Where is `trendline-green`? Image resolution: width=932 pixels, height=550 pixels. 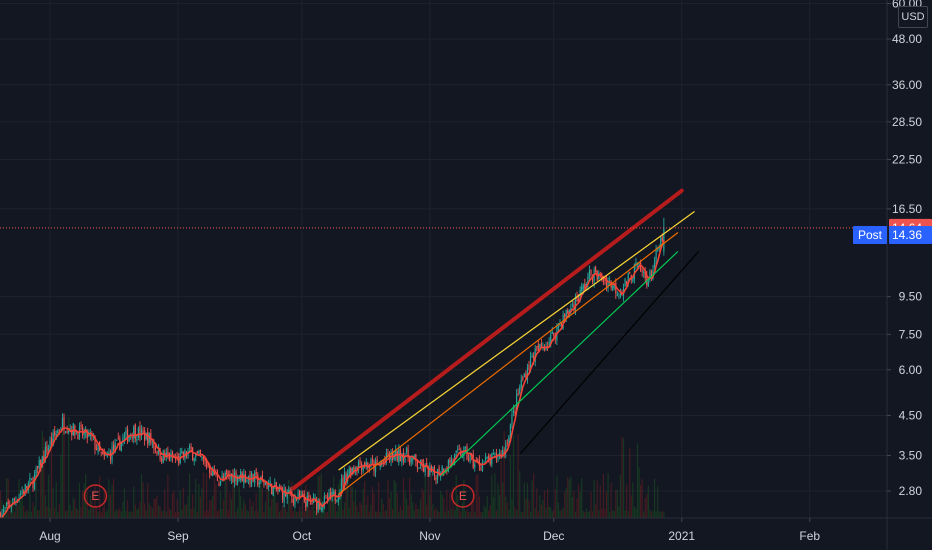 trendline-green is located at coordinates (560, 363).